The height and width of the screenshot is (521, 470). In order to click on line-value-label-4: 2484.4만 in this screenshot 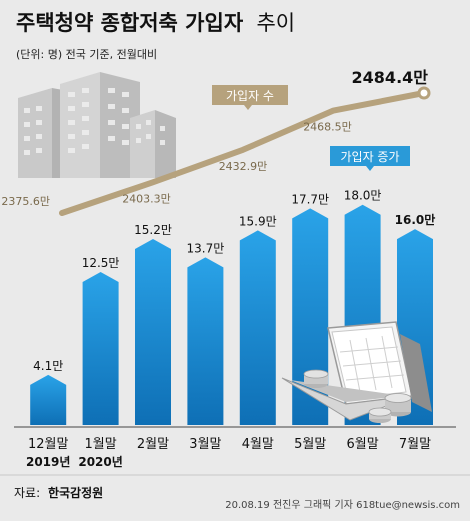, I will do `click(390, 77)`.